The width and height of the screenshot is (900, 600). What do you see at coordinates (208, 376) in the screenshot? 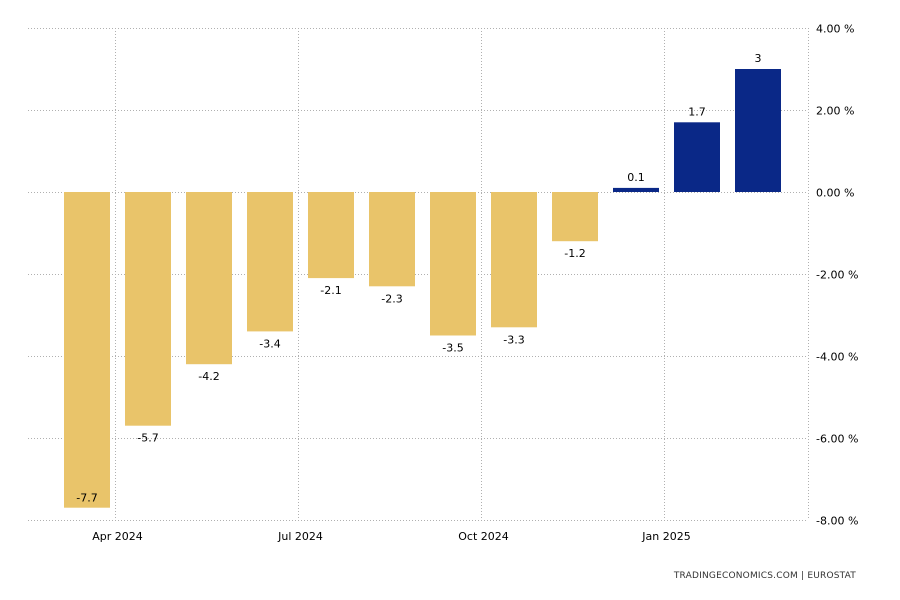
I see `data-label: -4.2` at bounding box center [208, 376].